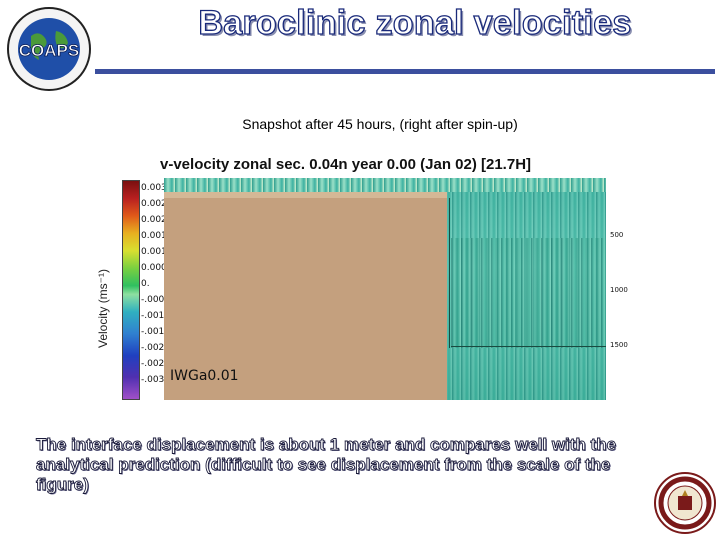 The image size is (720, 540). Describe the element at coordinates (103, 308) in the screenshot. I see `y-axis-label: Velocity (ms⁻¹)` at that location.